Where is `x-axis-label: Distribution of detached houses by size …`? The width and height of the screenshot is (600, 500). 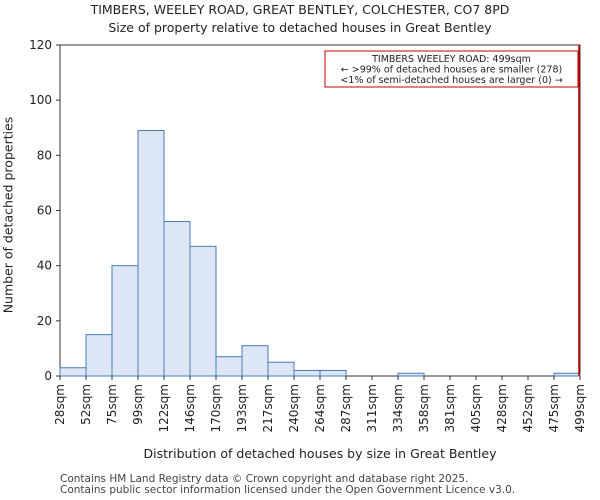 x-axis-label: Distribution of detached houses by size … is located at coordinates (320, 453).